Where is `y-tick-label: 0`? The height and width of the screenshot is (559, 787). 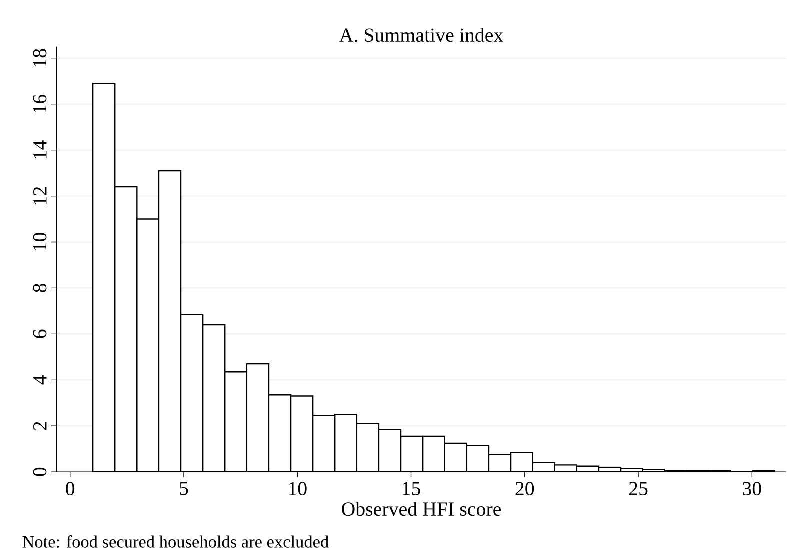 y-tick-label: 0 is located at coordinates (40, 472).